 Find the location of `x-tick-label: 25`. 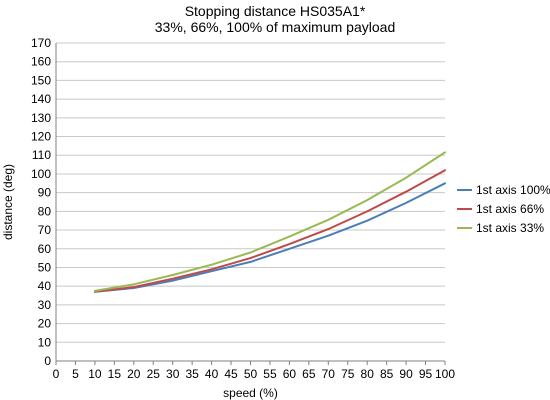

x-tick-label: 25 is located at coordinates (154, 374).